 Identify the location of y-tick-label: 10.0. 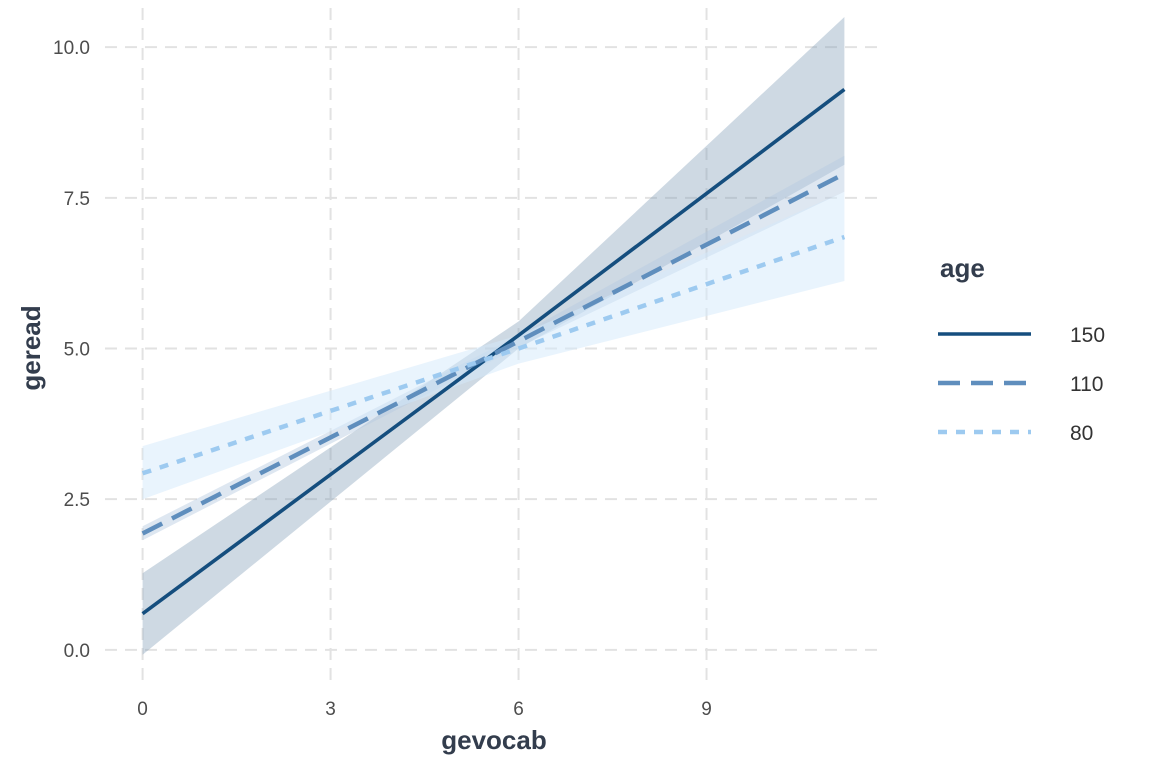
(71, 48).